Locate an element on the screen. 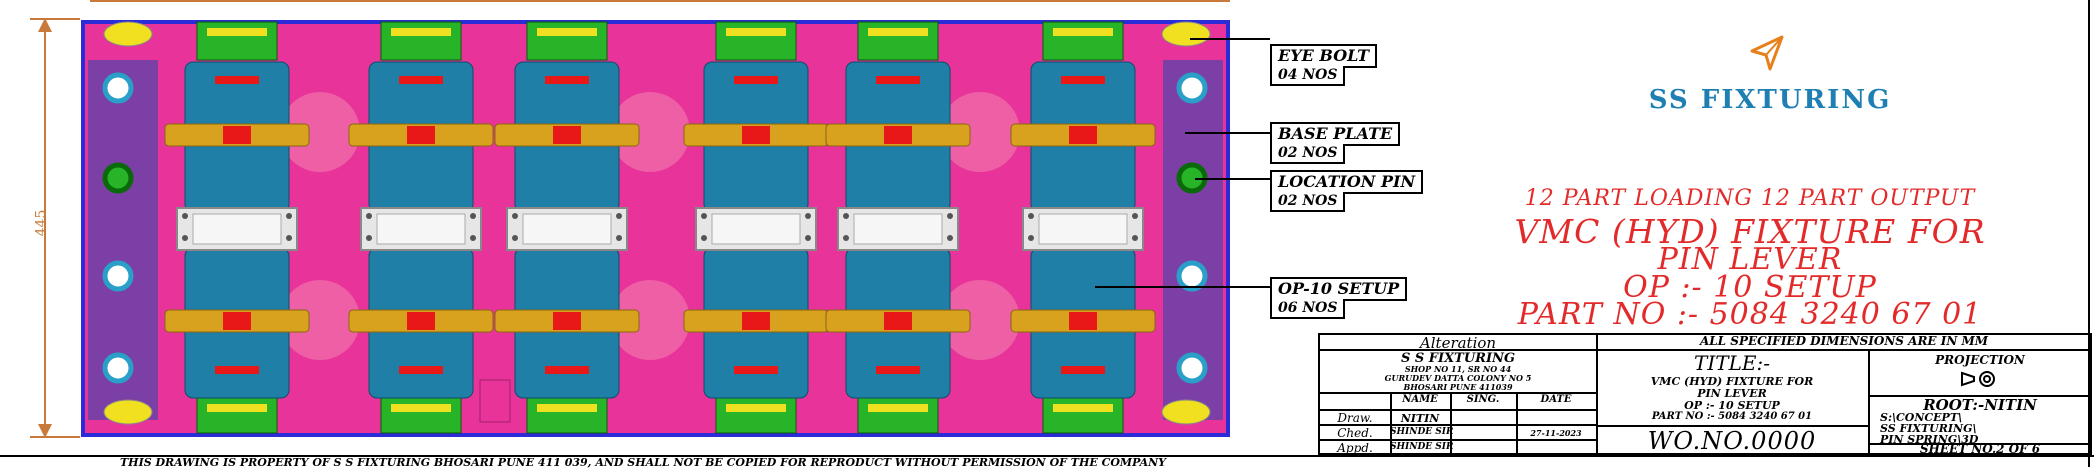 This screenshot has height=469, width=2094. rail-holes-left is located at coordinates (118, 228).